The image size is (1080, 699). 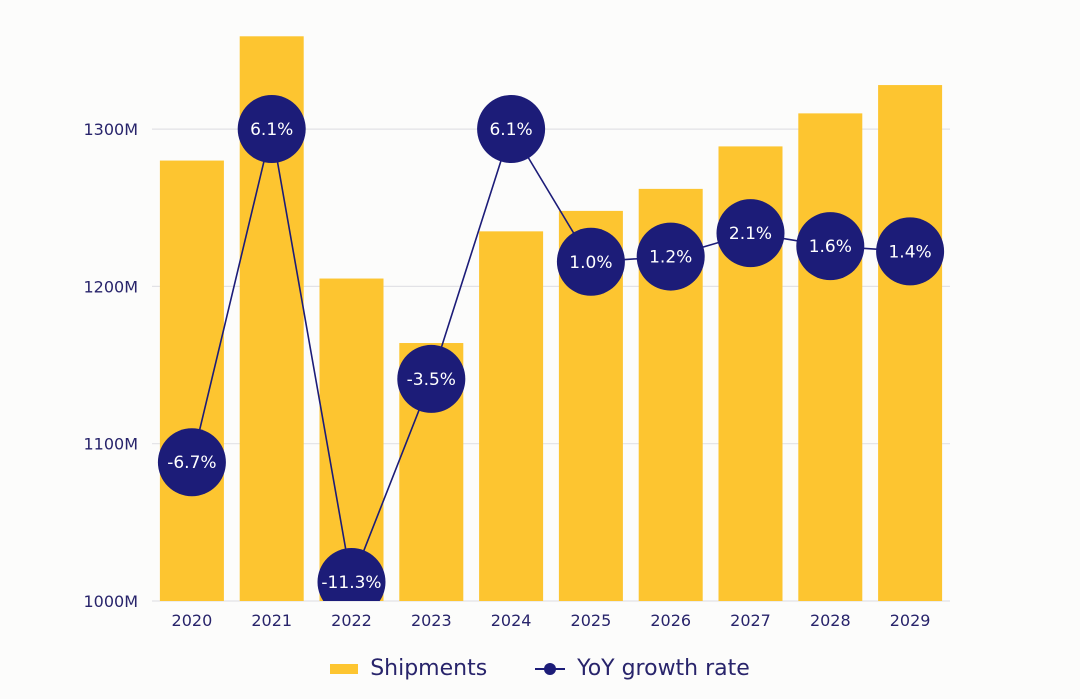 I want to click on growth-marker-2028: 1.6%, so click(x=830, y=246).